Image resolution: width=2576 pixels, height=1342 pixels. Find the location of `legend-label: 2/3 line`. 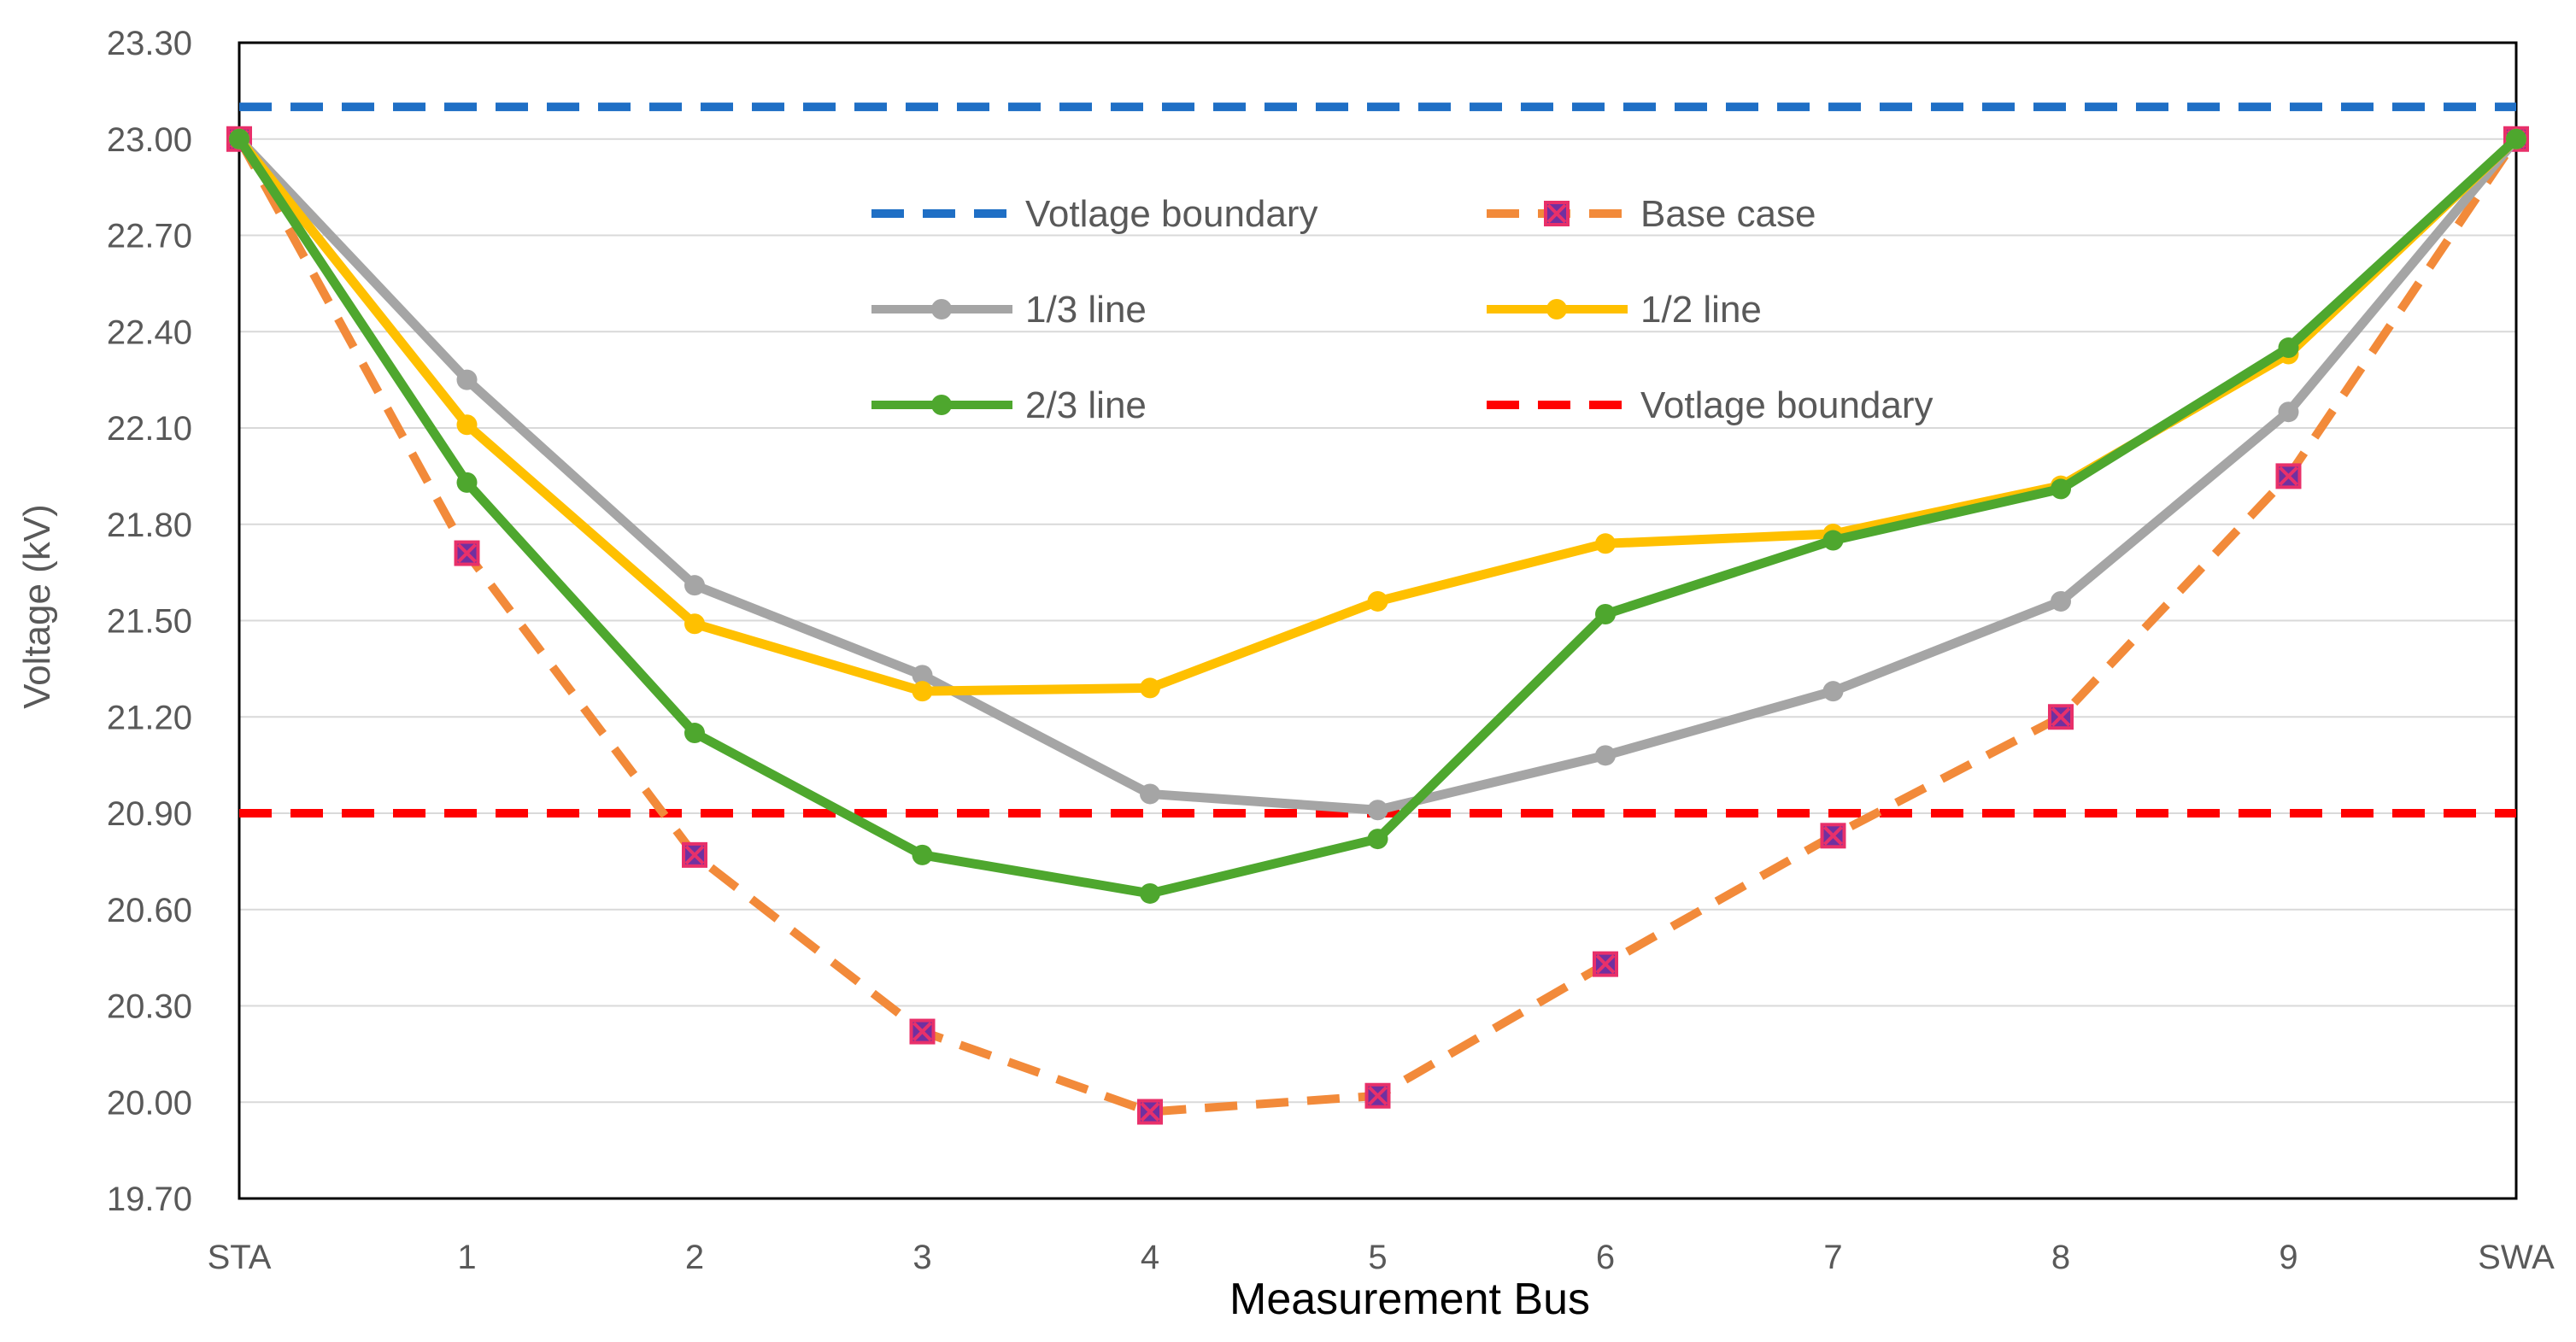

legend-label: 2/3 line is located at coordinates (1086, 405).